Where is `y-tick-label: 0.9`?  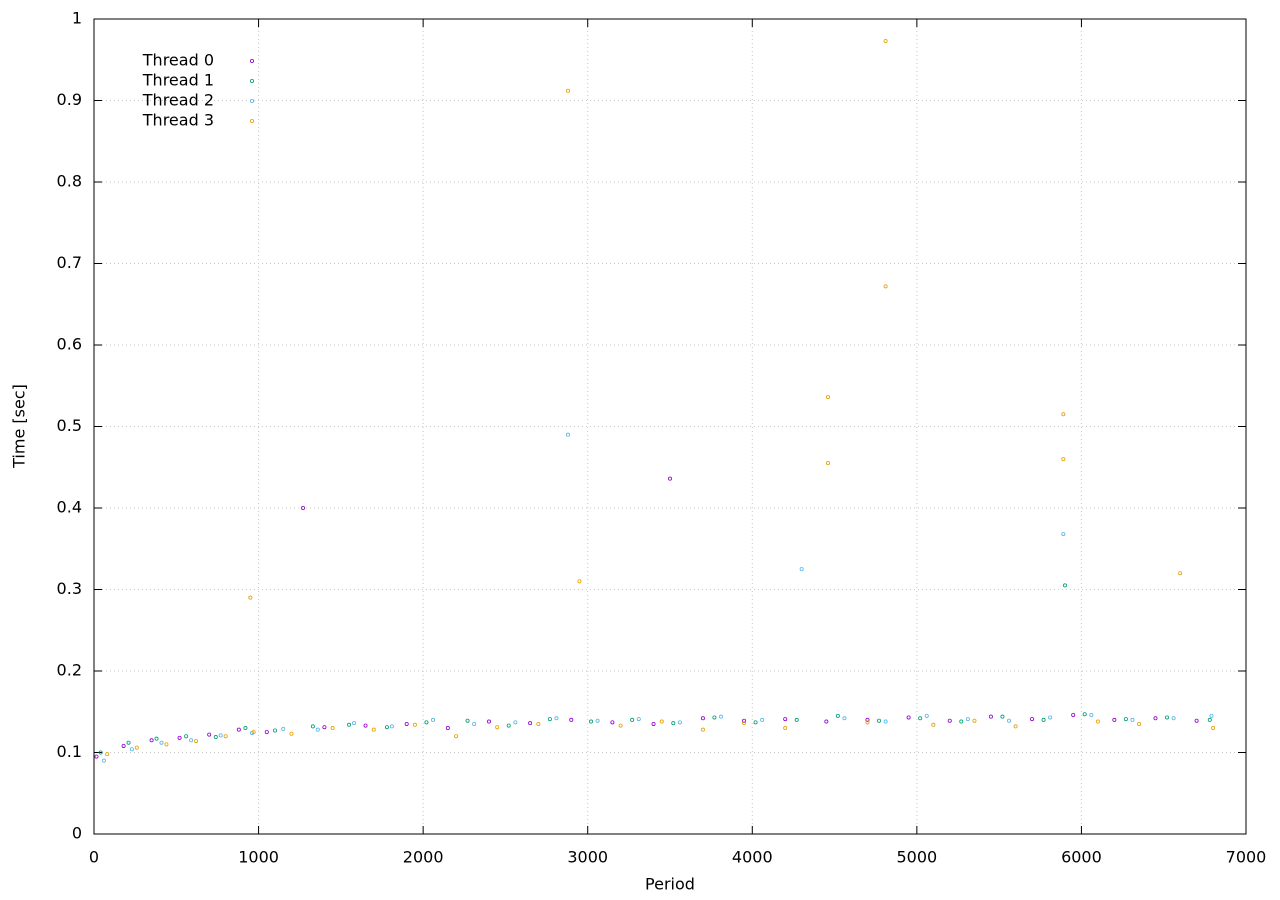 y-tick-label: 0.9 is located at coordinates (69, 99).